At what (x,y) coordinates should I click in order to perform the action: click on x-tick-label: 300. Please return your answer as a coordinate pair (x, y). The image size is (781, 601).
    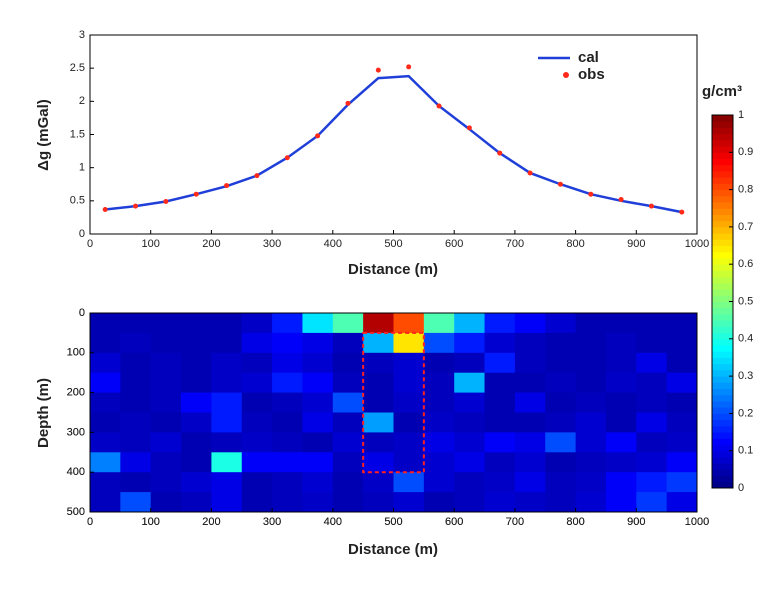
    Looking at the image, I should click on (272, 522).